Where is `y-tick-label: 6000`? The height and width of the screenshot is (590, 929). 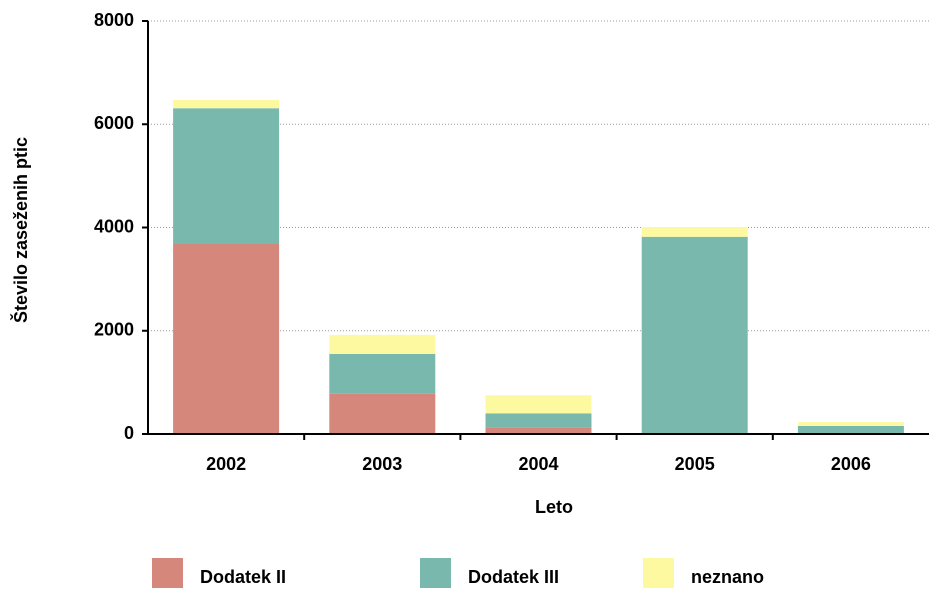
y-tick-label: 6000 is located at coordinates (114, 123).